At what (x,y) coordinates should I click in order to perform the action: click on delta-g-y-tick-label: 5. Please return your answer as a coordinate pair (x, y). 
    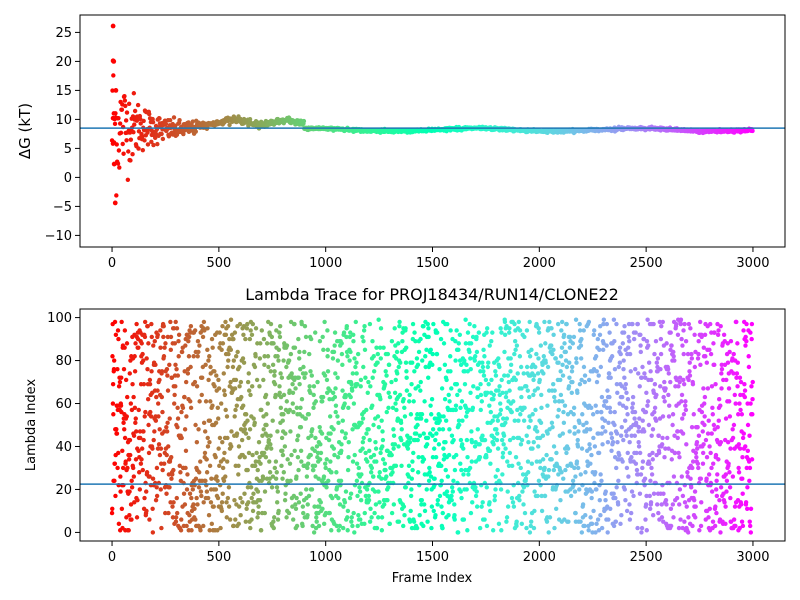
    Looking at the image, I should click on (68, 149).